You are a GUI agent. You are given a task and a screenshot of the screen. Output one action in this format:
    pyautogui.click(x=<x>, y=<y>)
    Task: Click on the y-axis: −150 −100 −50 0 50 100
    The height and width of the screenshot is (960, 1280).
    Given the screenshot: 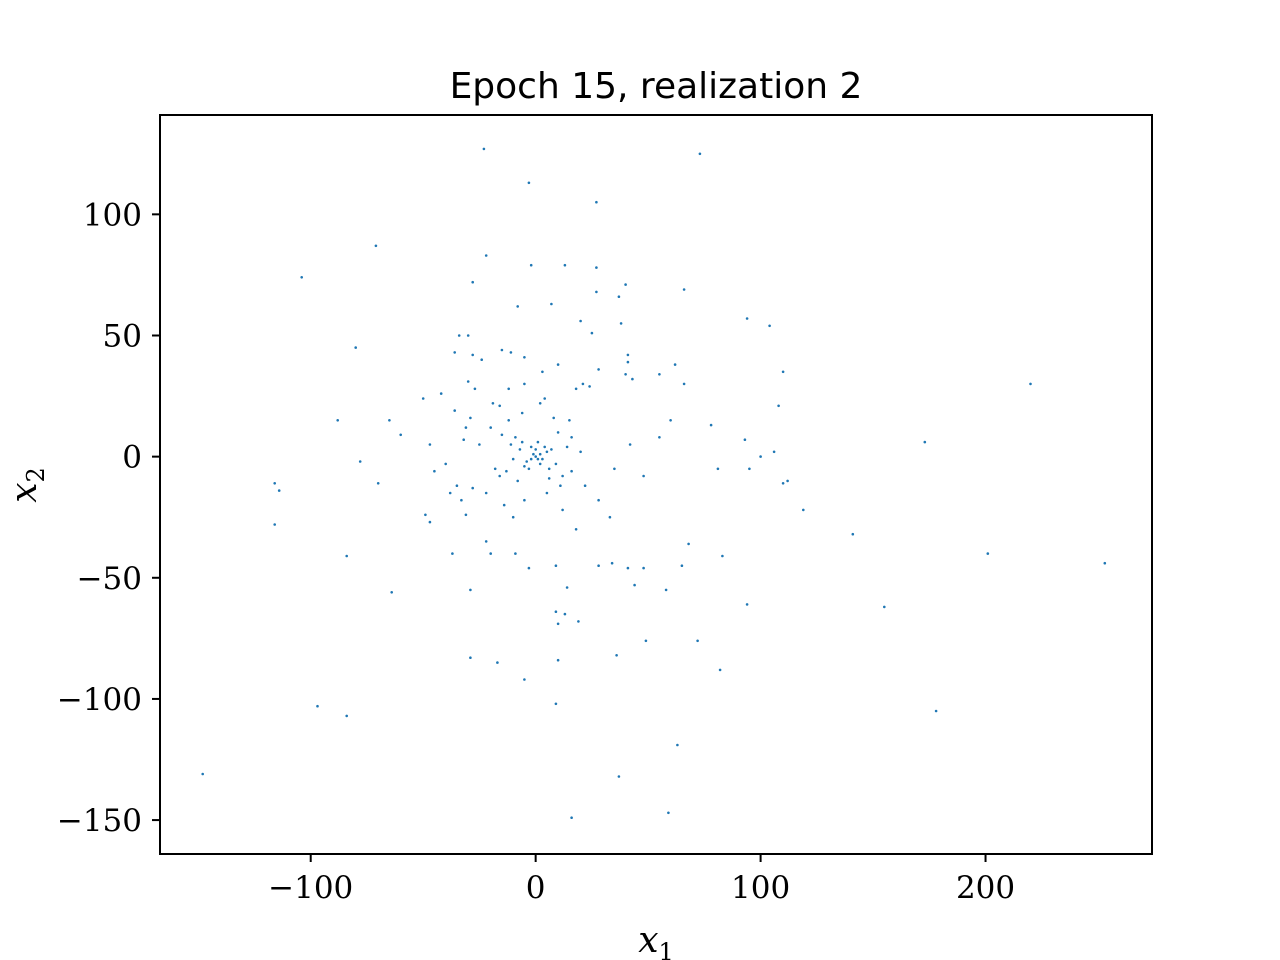 What is the action you would take?
    pyautogui.click(x=108, y=518)
    